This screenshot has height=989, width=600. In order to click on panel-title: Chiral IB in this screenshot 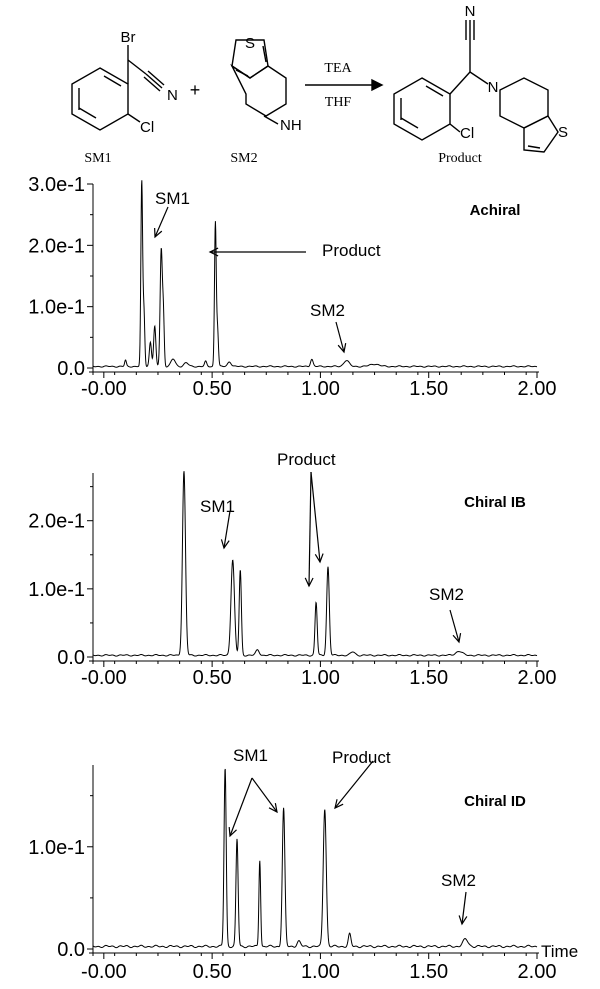, I will do `click(495, 502)`.